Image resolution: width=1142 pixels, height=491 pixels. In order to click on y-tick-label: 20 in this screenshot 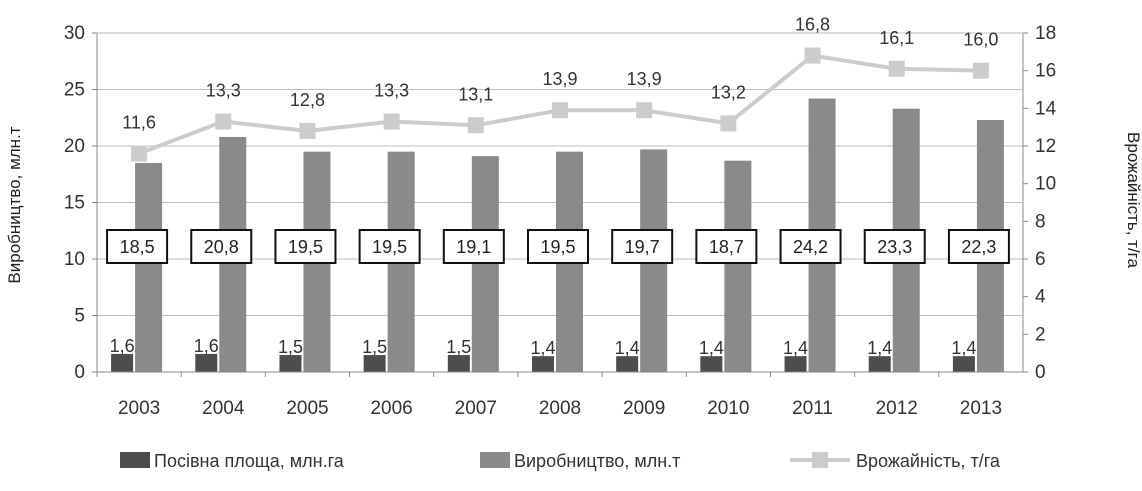, I will do `click(74, 146)`.